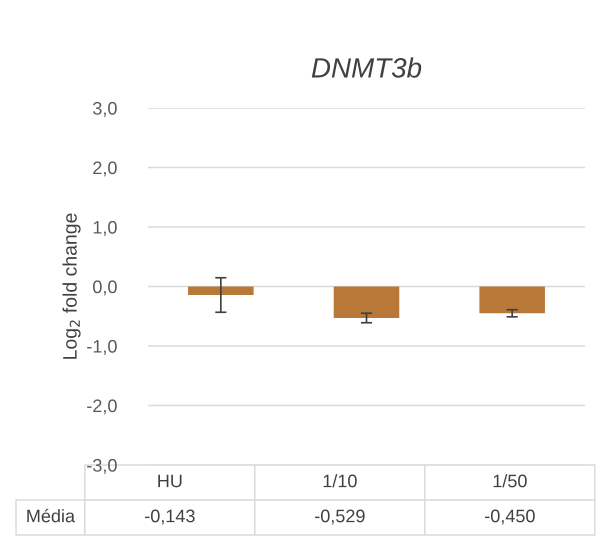 Image resolution: width=604 pixels, height=546 pixels. I want to click on y-tick-label: 0,0, so click(105, 288).